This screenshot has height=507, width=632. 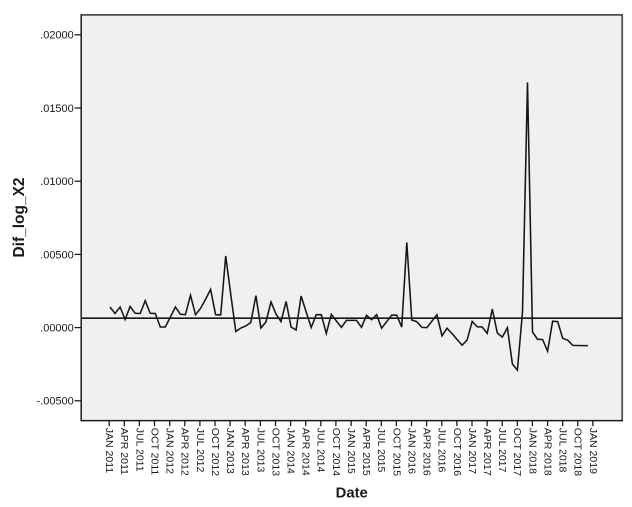 I want to click on svg-text: OCT 2016, so click(x=457, y=452).